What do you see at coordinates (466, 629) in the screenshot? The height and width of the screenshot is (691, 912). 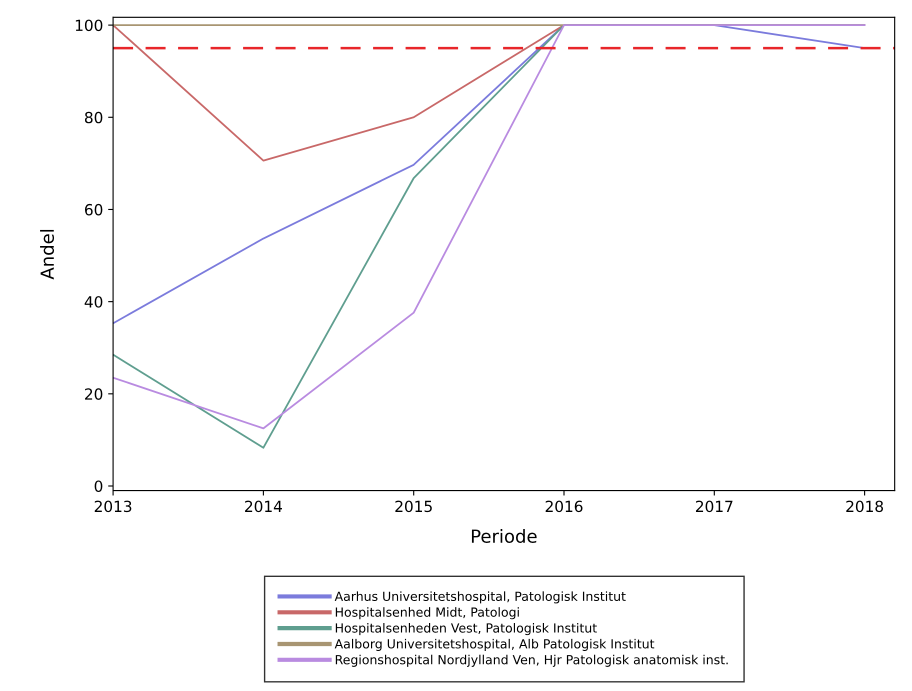 I see `legend-label: Hospitalsenheden Vest, Patologisk Institut` at bounding box center [466, 629].